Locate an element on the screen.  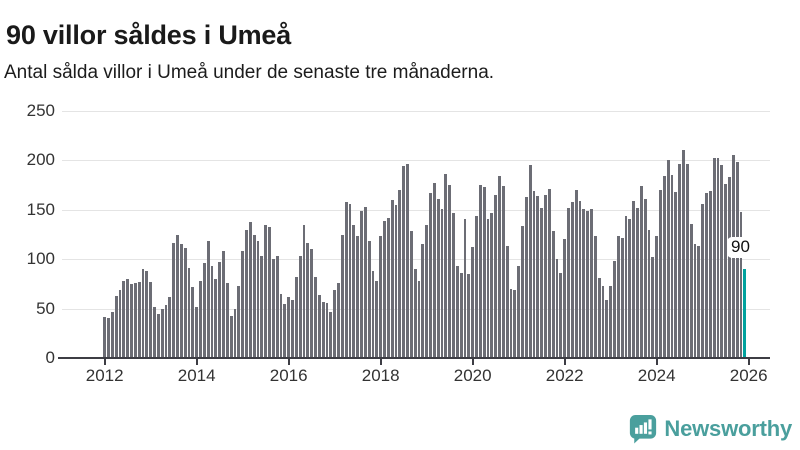
x-tick-label: 2022 is located at coordinates (564, 375).